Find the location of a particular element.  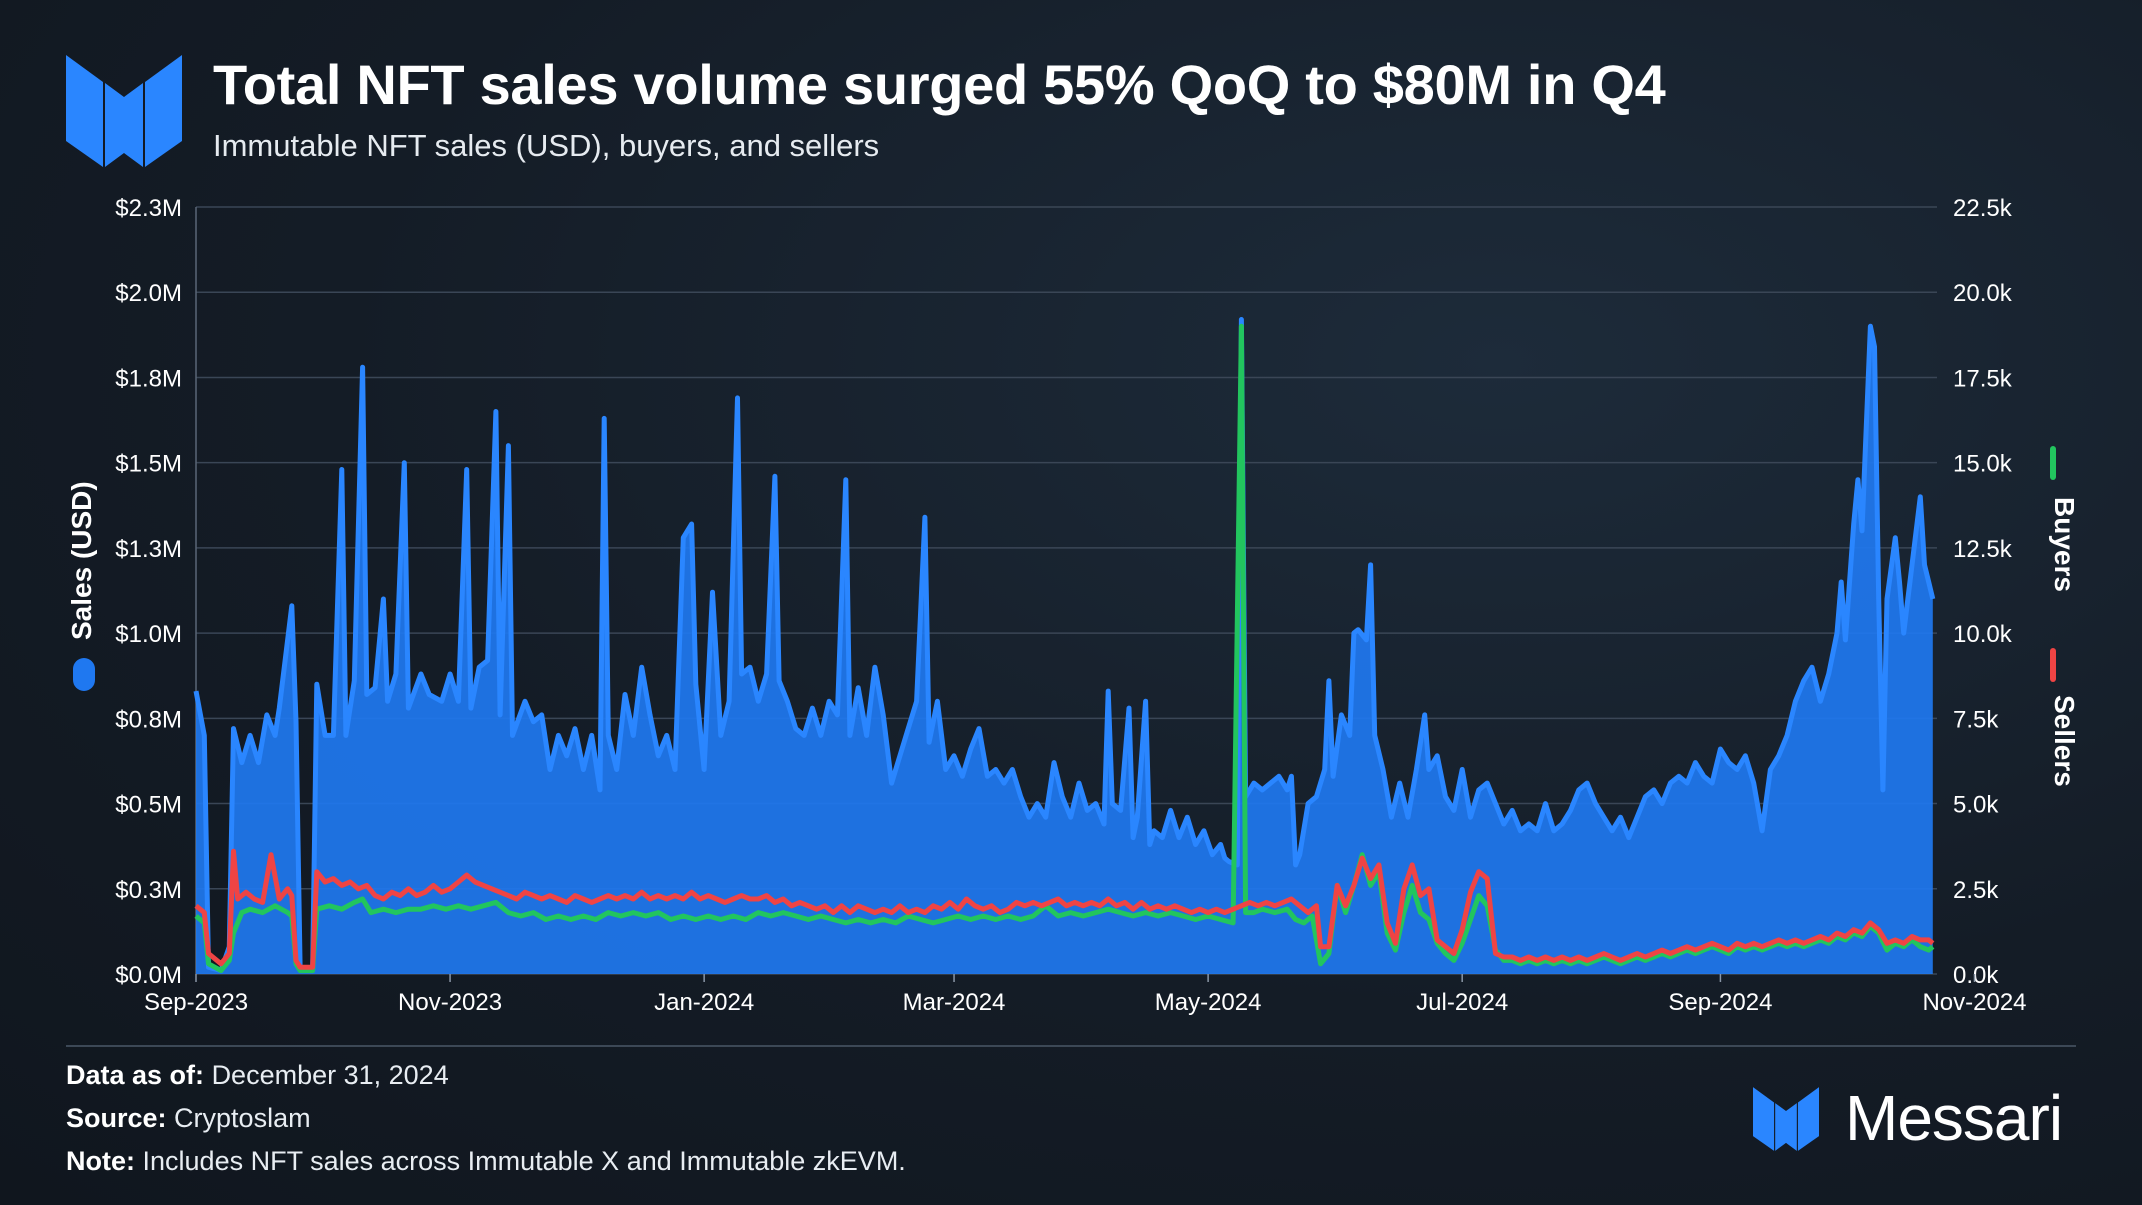

x-tick-label: Sep-2024 is located at coordinates (1720, 1002).